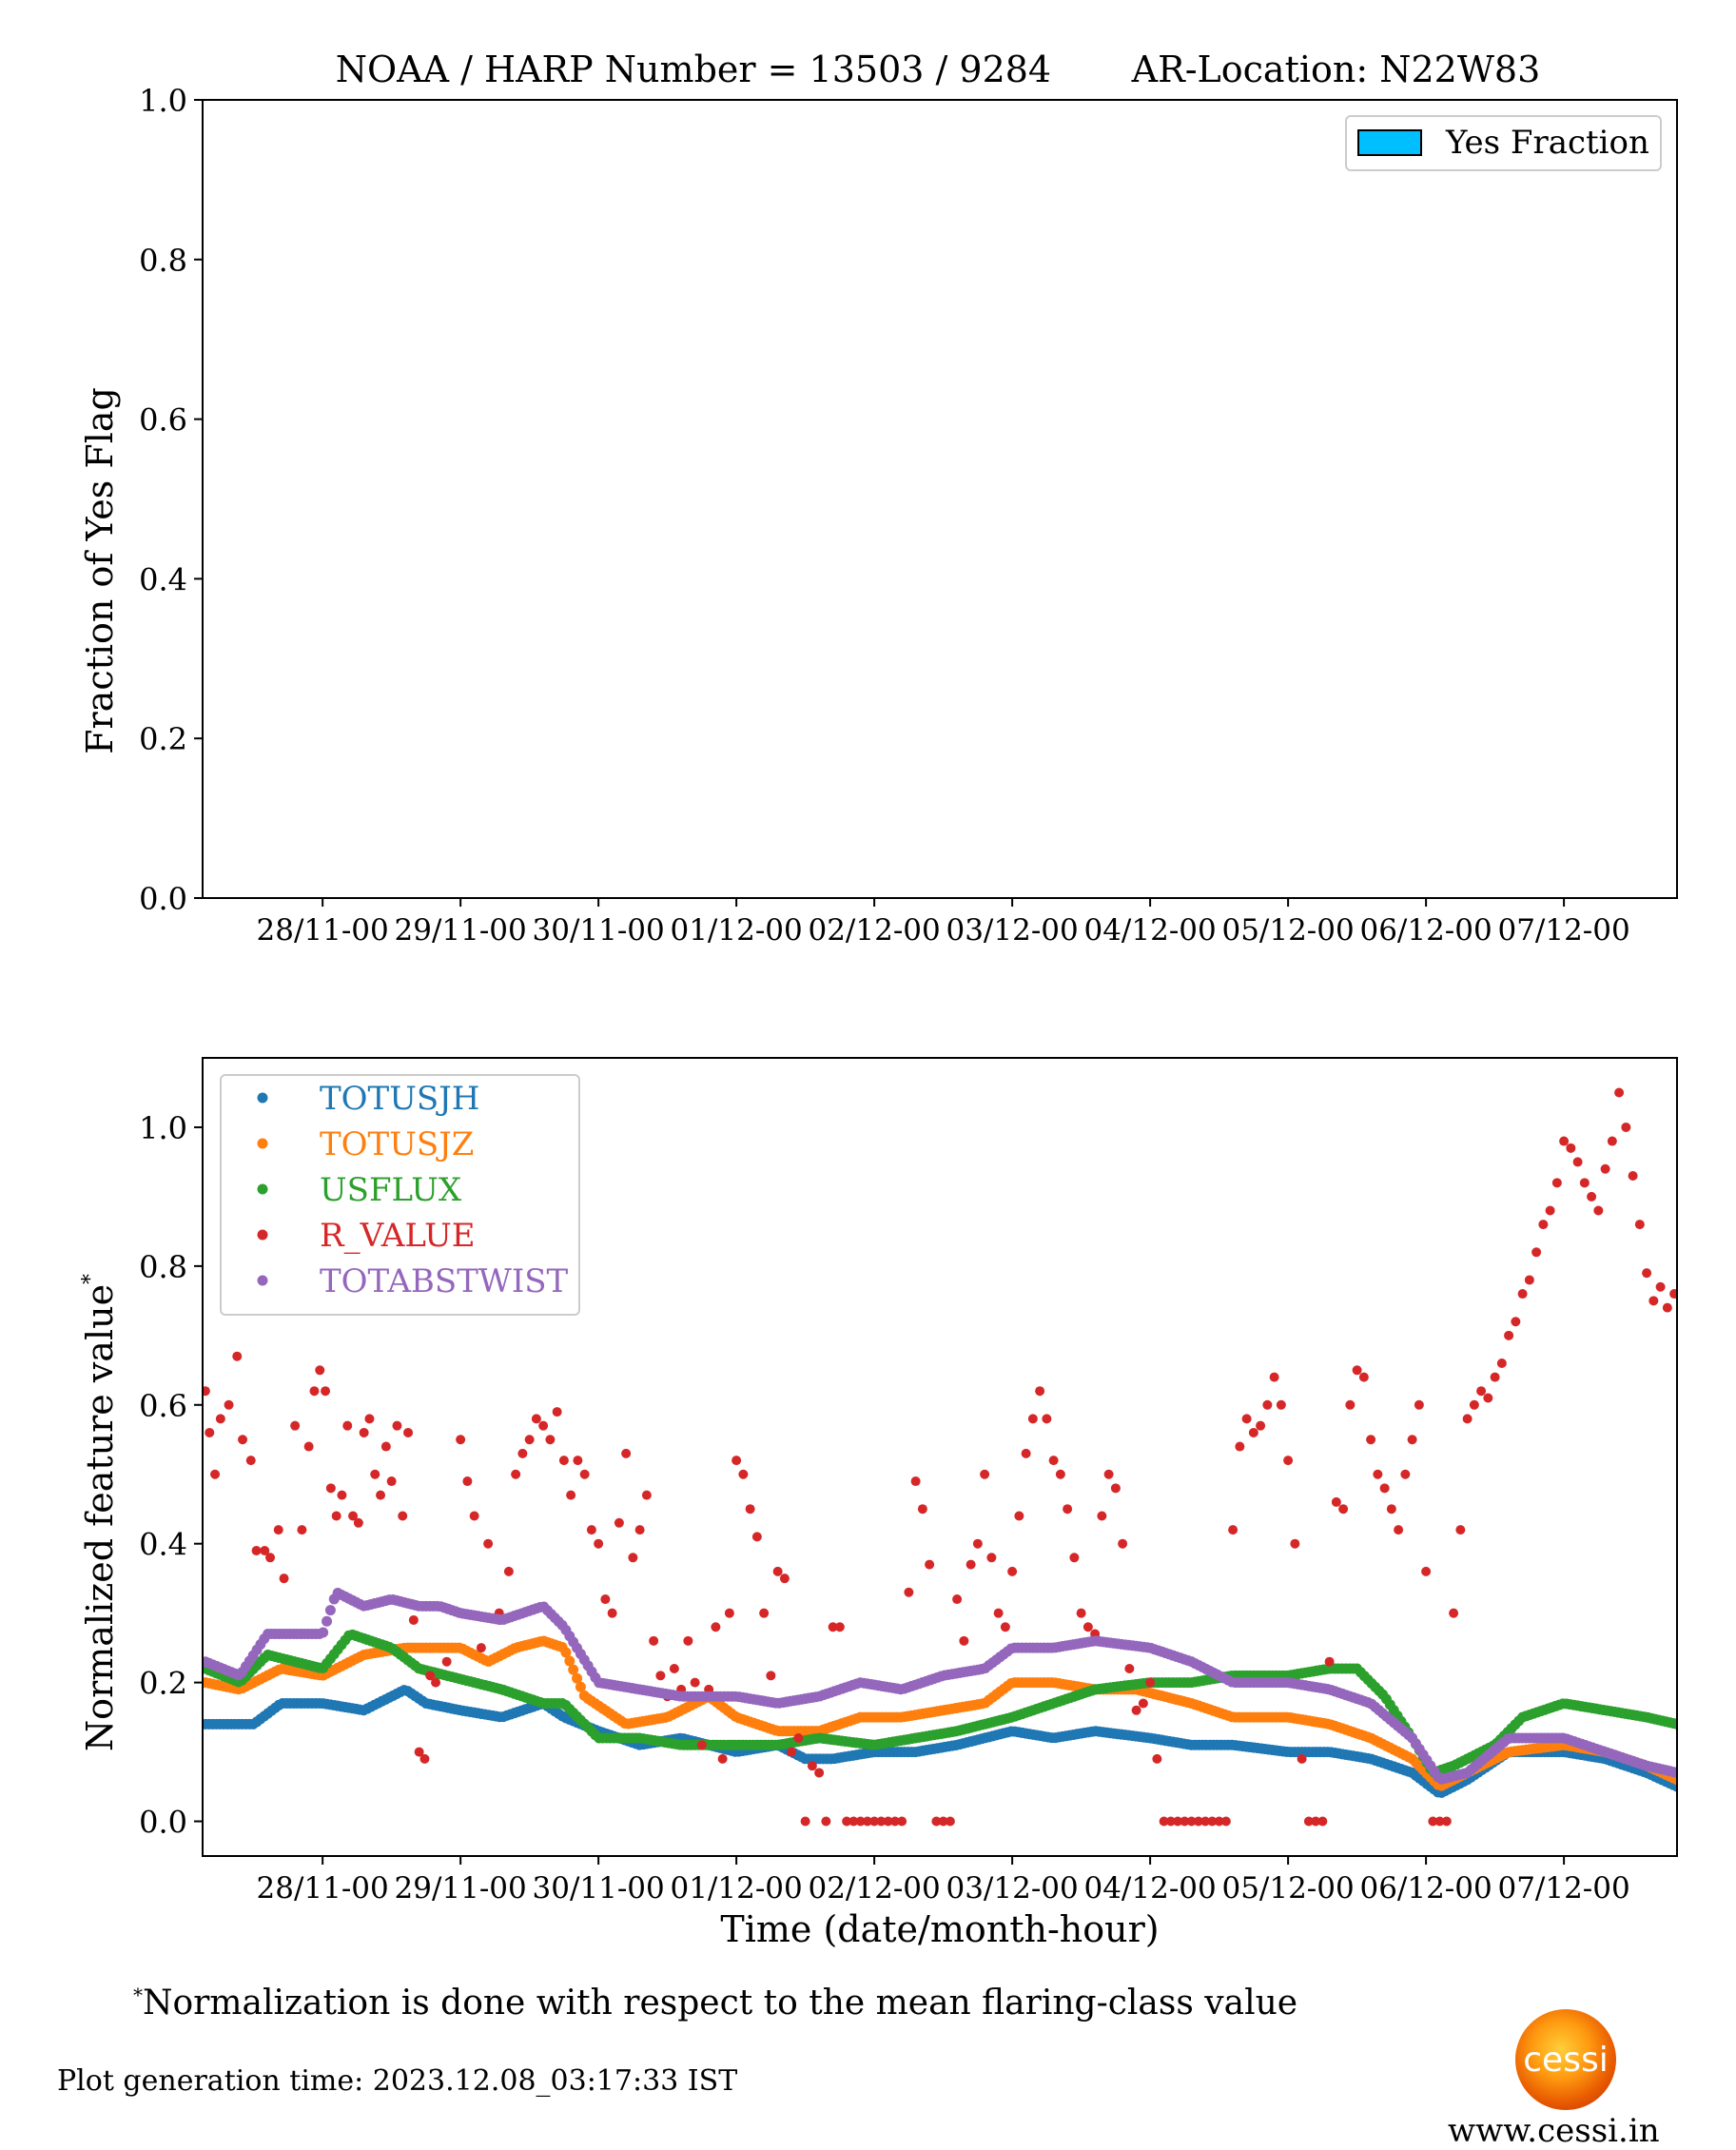 The width and height of the screenshot is (1736, 2150). What do you see at coordinates (391, 1190) in the screenshot?
I see `usflux-legend-label: USFLUX` at bounding box center [391, 1190].